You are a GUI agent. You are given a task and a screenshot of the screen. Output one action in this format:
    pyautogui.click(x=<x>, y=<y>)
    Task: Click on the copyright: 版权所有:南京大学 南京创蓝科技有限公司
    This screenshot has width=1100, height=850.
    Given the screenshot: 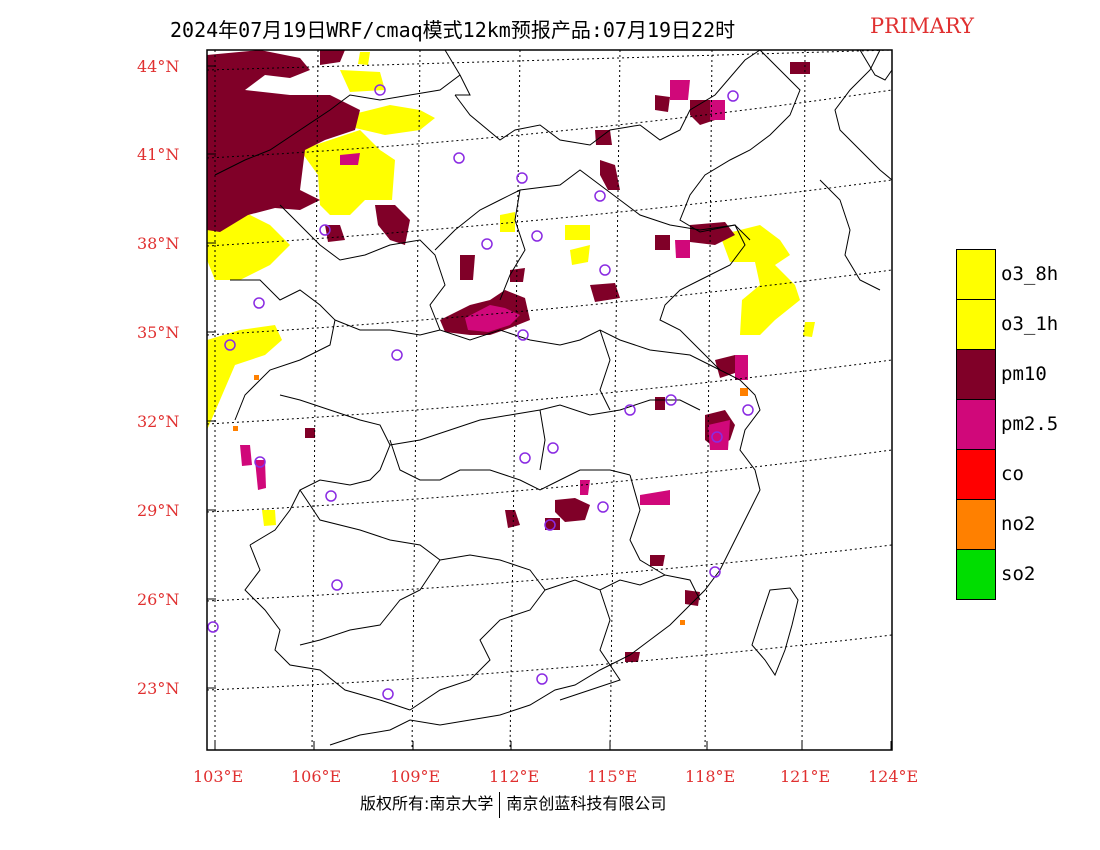 What is the action you would take?
    pyautogui.click(x=513, y=804)
    